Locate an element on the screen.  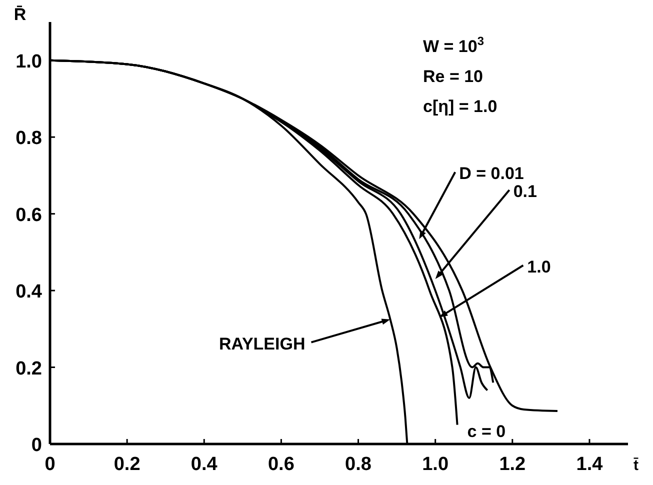
y-tick-label: 0.6 is located at coordinates (29, 215).